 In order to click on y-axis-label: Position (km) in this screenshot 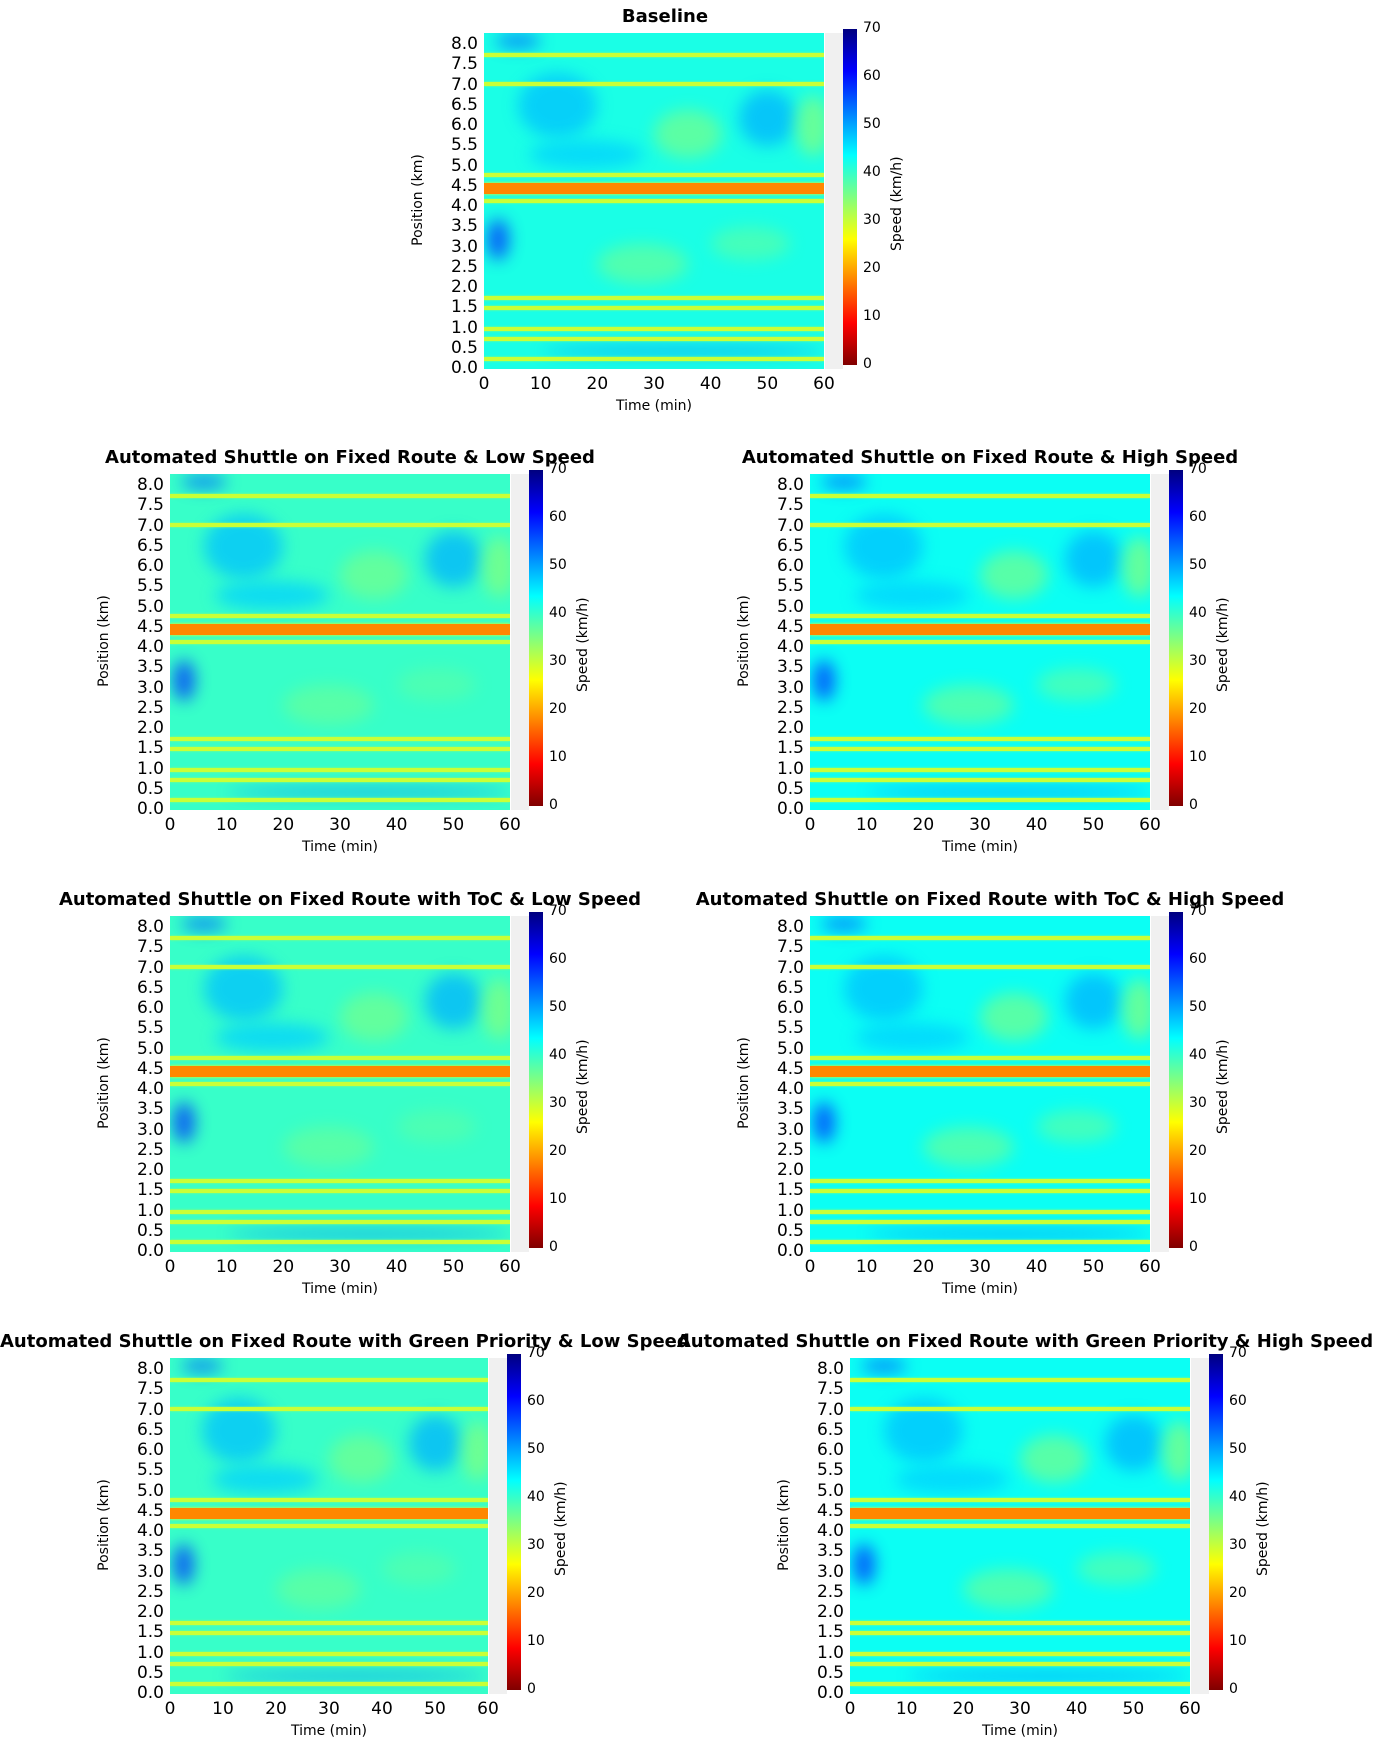, I will do `click(104, 1083)`.